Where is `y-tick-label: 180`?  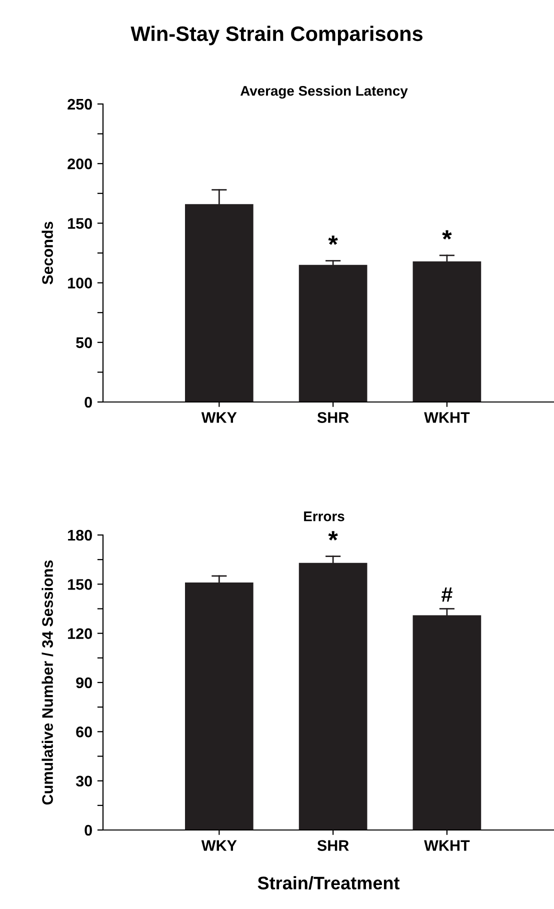
y-tick-label: 180 is located at coordinates (80, 535).